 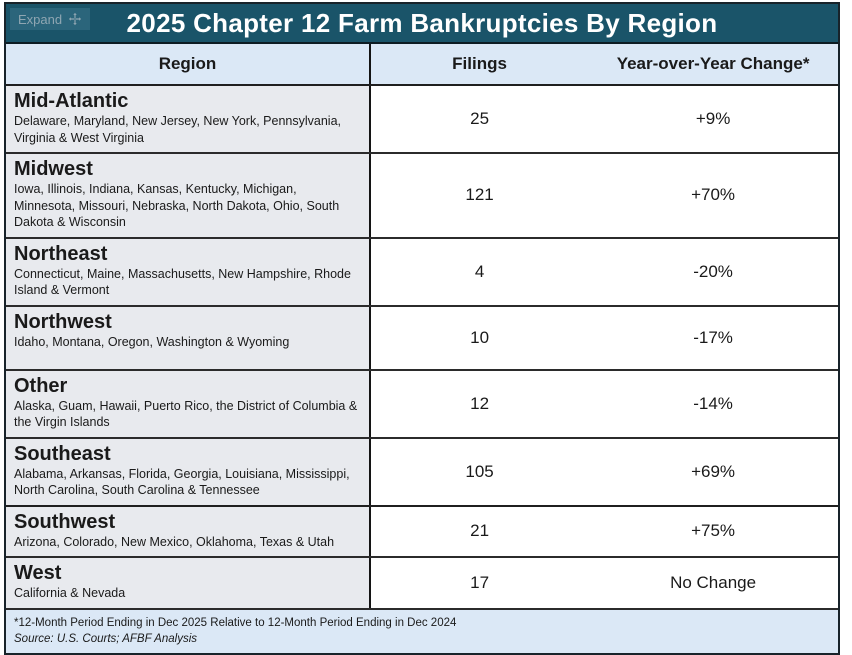 I want to click on region-name: Other, so click(x=41, y=385).